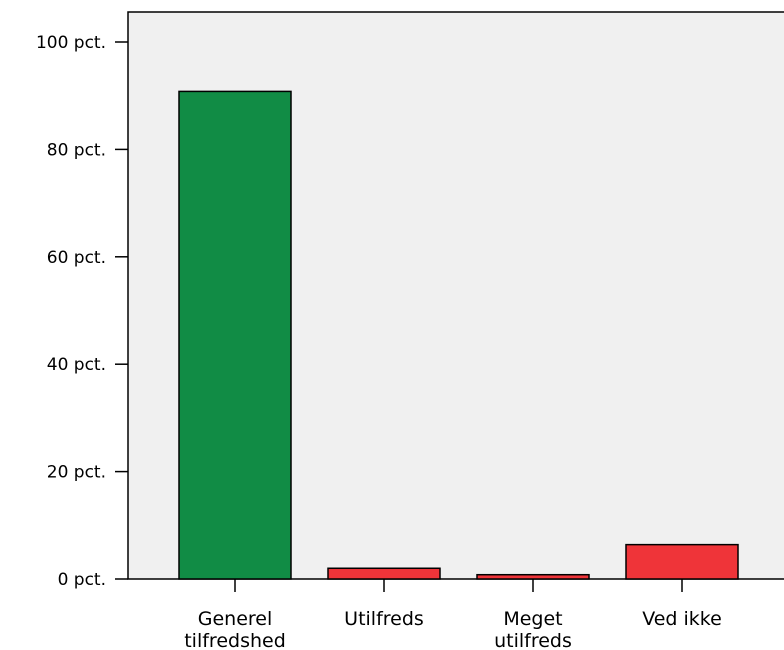  I want to click on x-category-label: Utilfreds, so click(384, 619).